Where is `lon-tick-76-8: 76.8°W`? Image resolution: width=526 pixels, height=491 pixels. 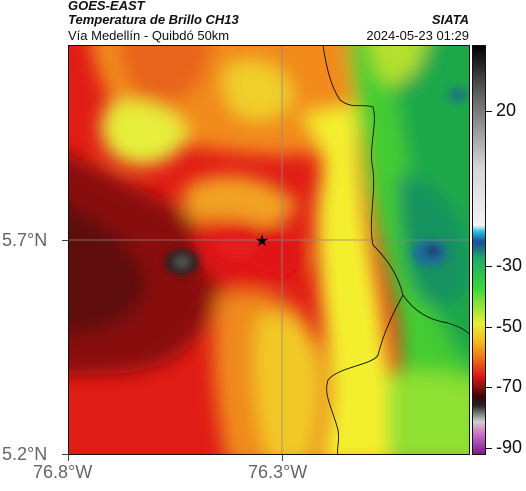
lon-tick-76-8: 76.8°W is located at coordinates (63, 472).